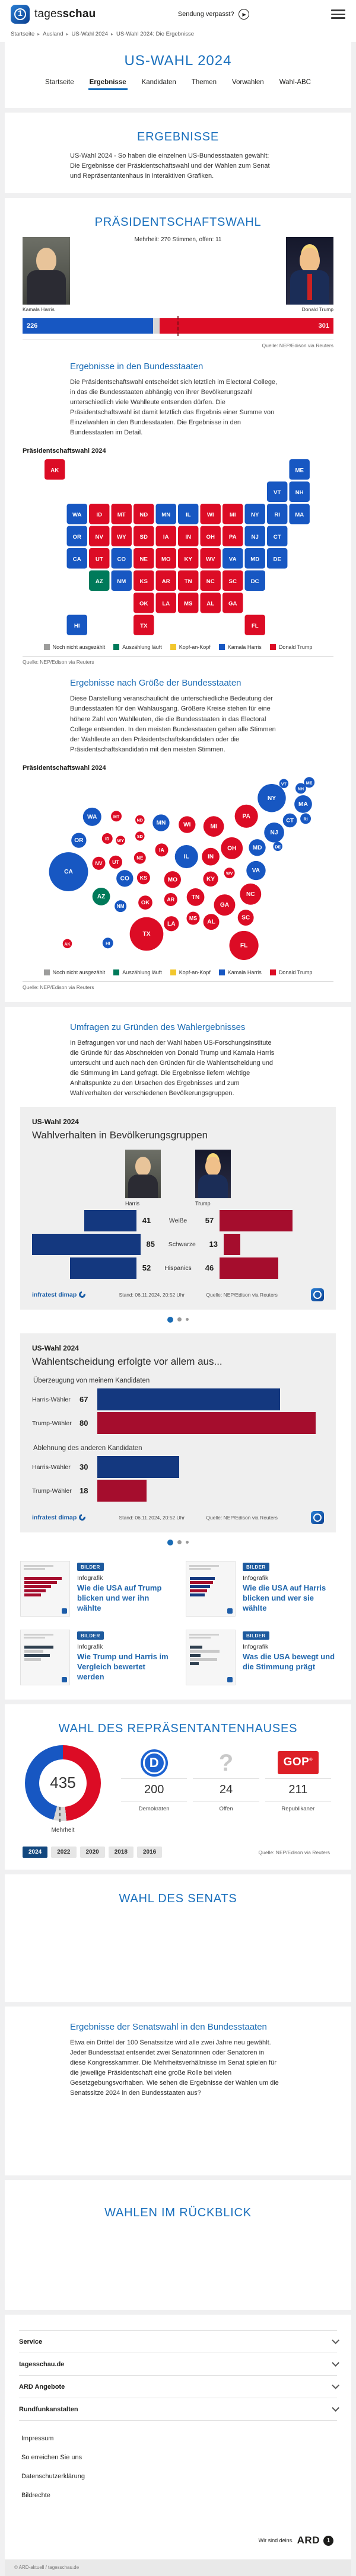 This screenshot has width=356, height=2576. Describe the element at coordinates (146, 934) in the screenshot. I see `state-bubble-TX: TX` at that location.